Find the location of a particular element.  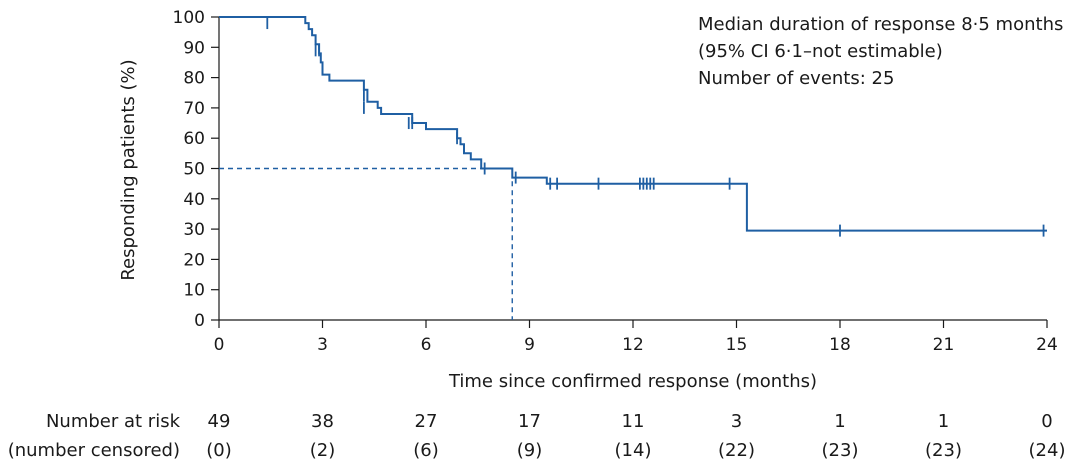

annotation-events: Number of events: 25 is located at coordinates (796, 78).